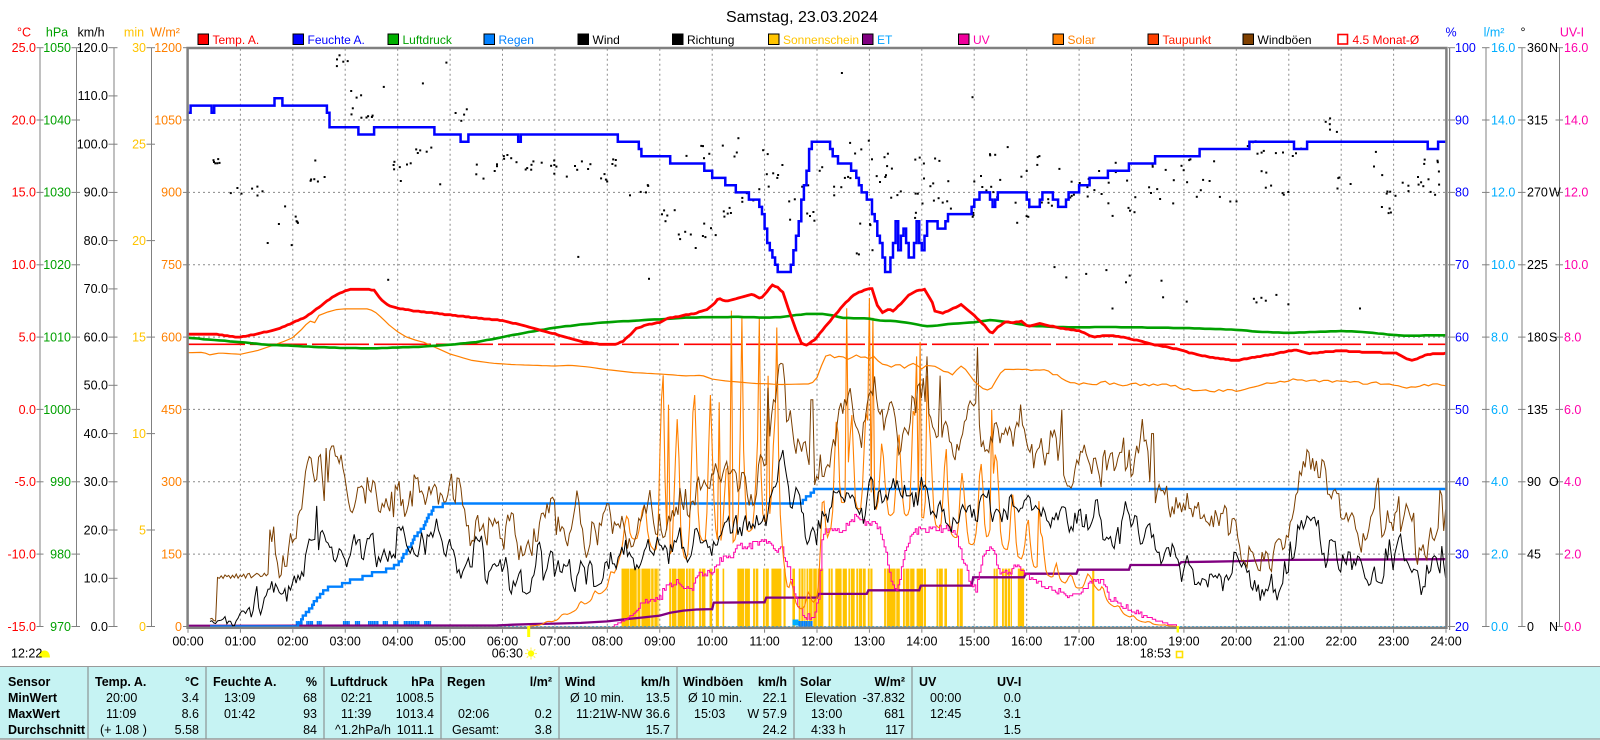 This screenshot has height=740, width=1600. What do you see at coordinates (27, 337) in the screenshot?
I see `svg-text: 5.0` at bounding box center [27, 337].